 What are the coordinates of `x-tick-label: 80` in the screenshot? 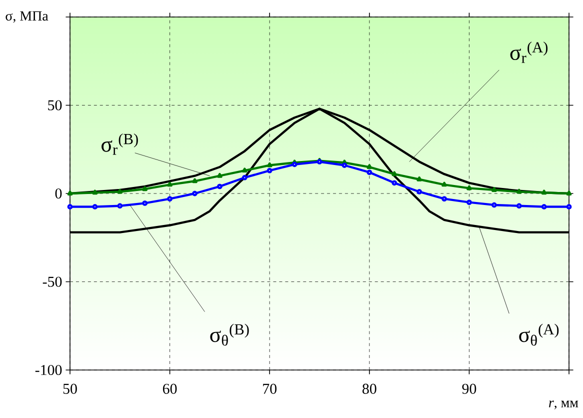 It's located at (369, 389).